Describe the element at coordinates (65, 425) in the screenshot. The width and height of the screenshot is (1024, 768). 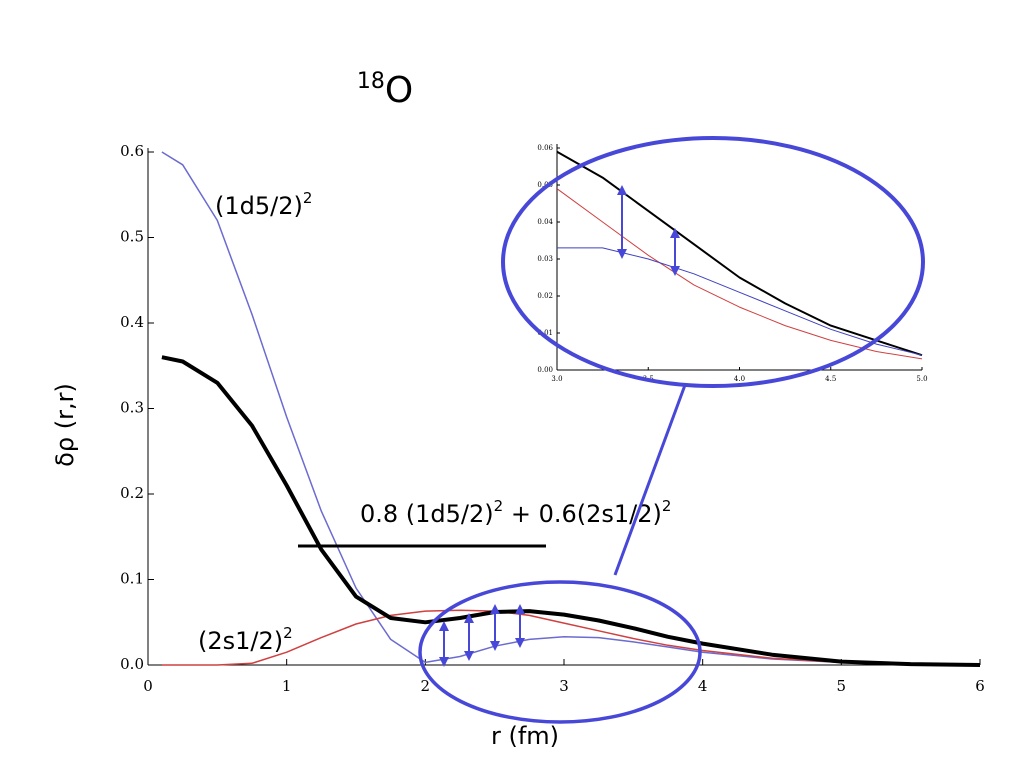
I see `y-axis-label: δρ (r,r)` at that location.